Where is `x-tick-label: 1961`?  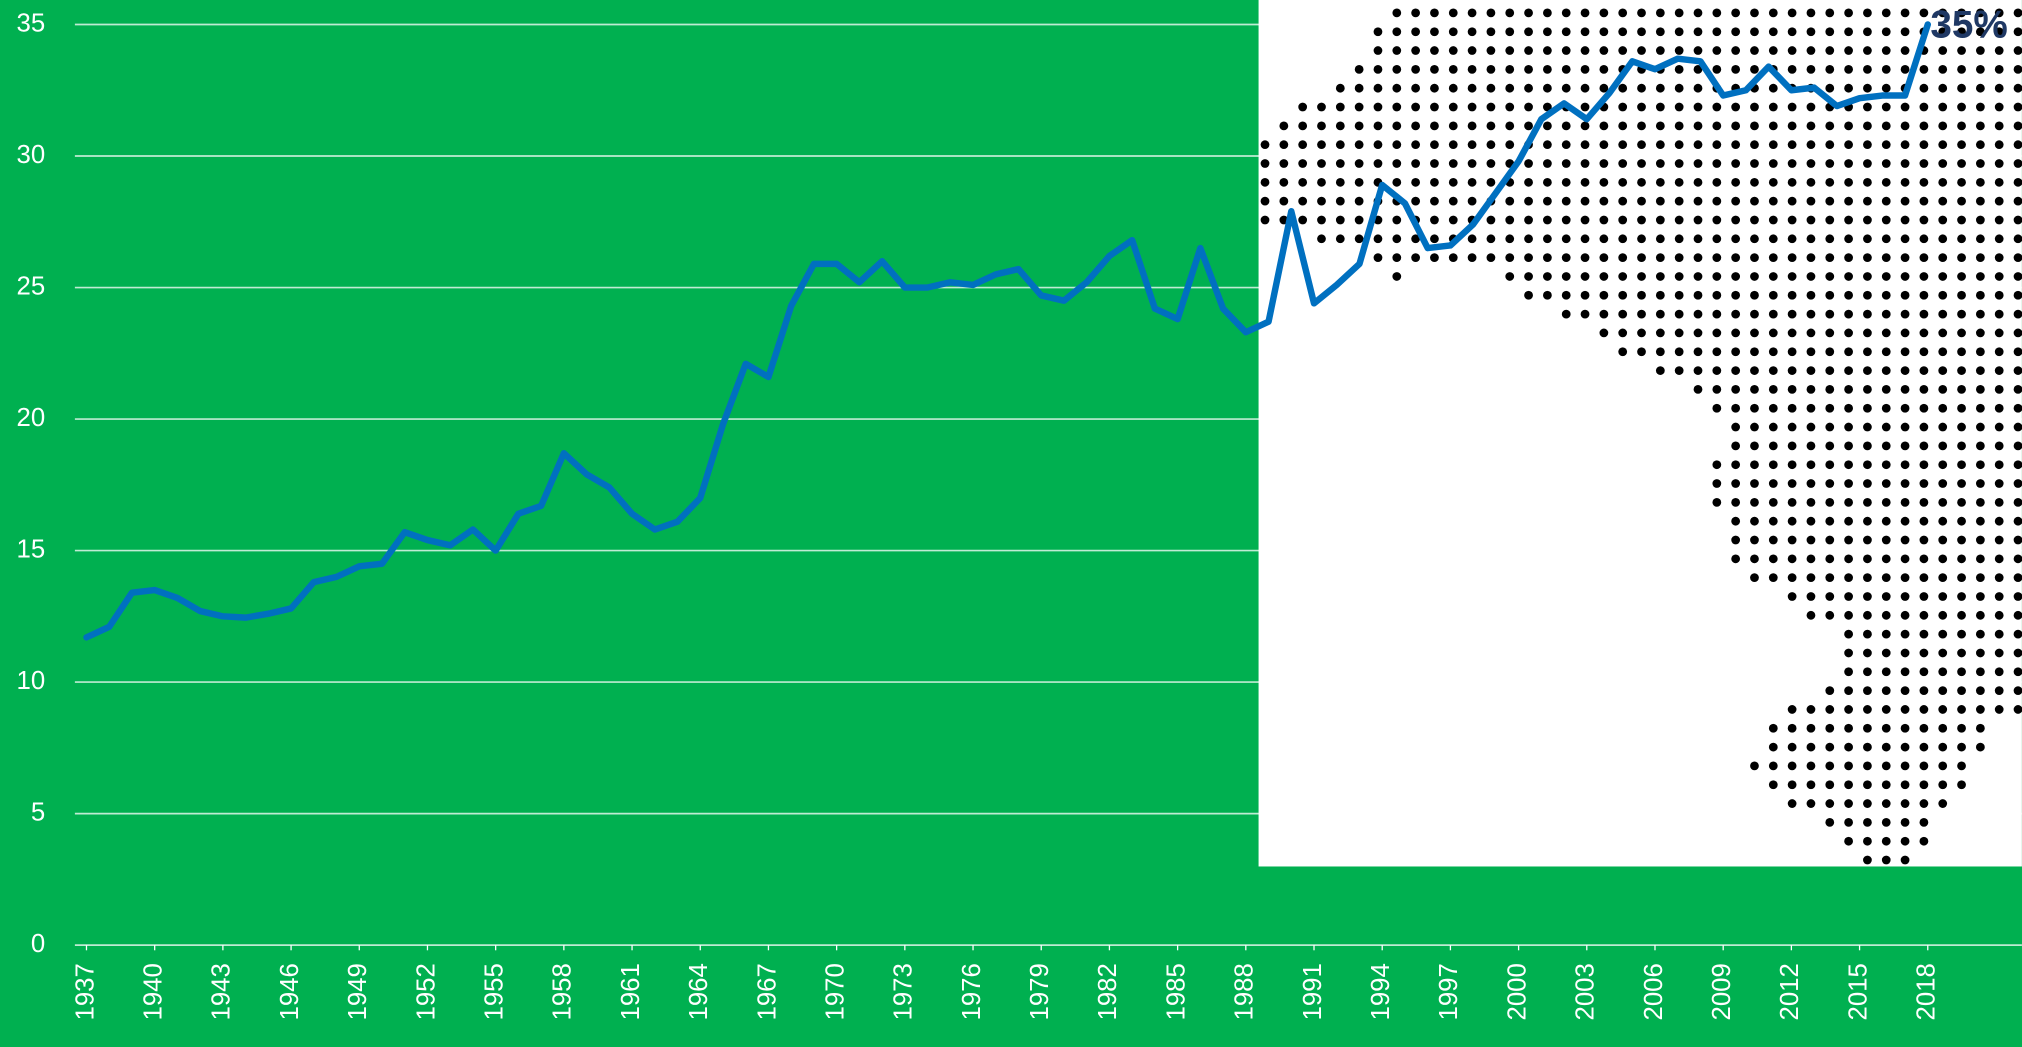
x-tick-label: 1961 is located at coordinates (631, 991).